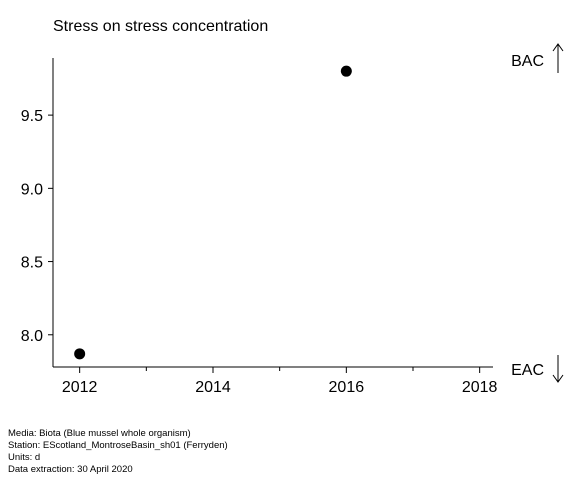 The height and width of the screenshot is (480, 580). I want to click on eac-label: EAC, so click(527, 370).